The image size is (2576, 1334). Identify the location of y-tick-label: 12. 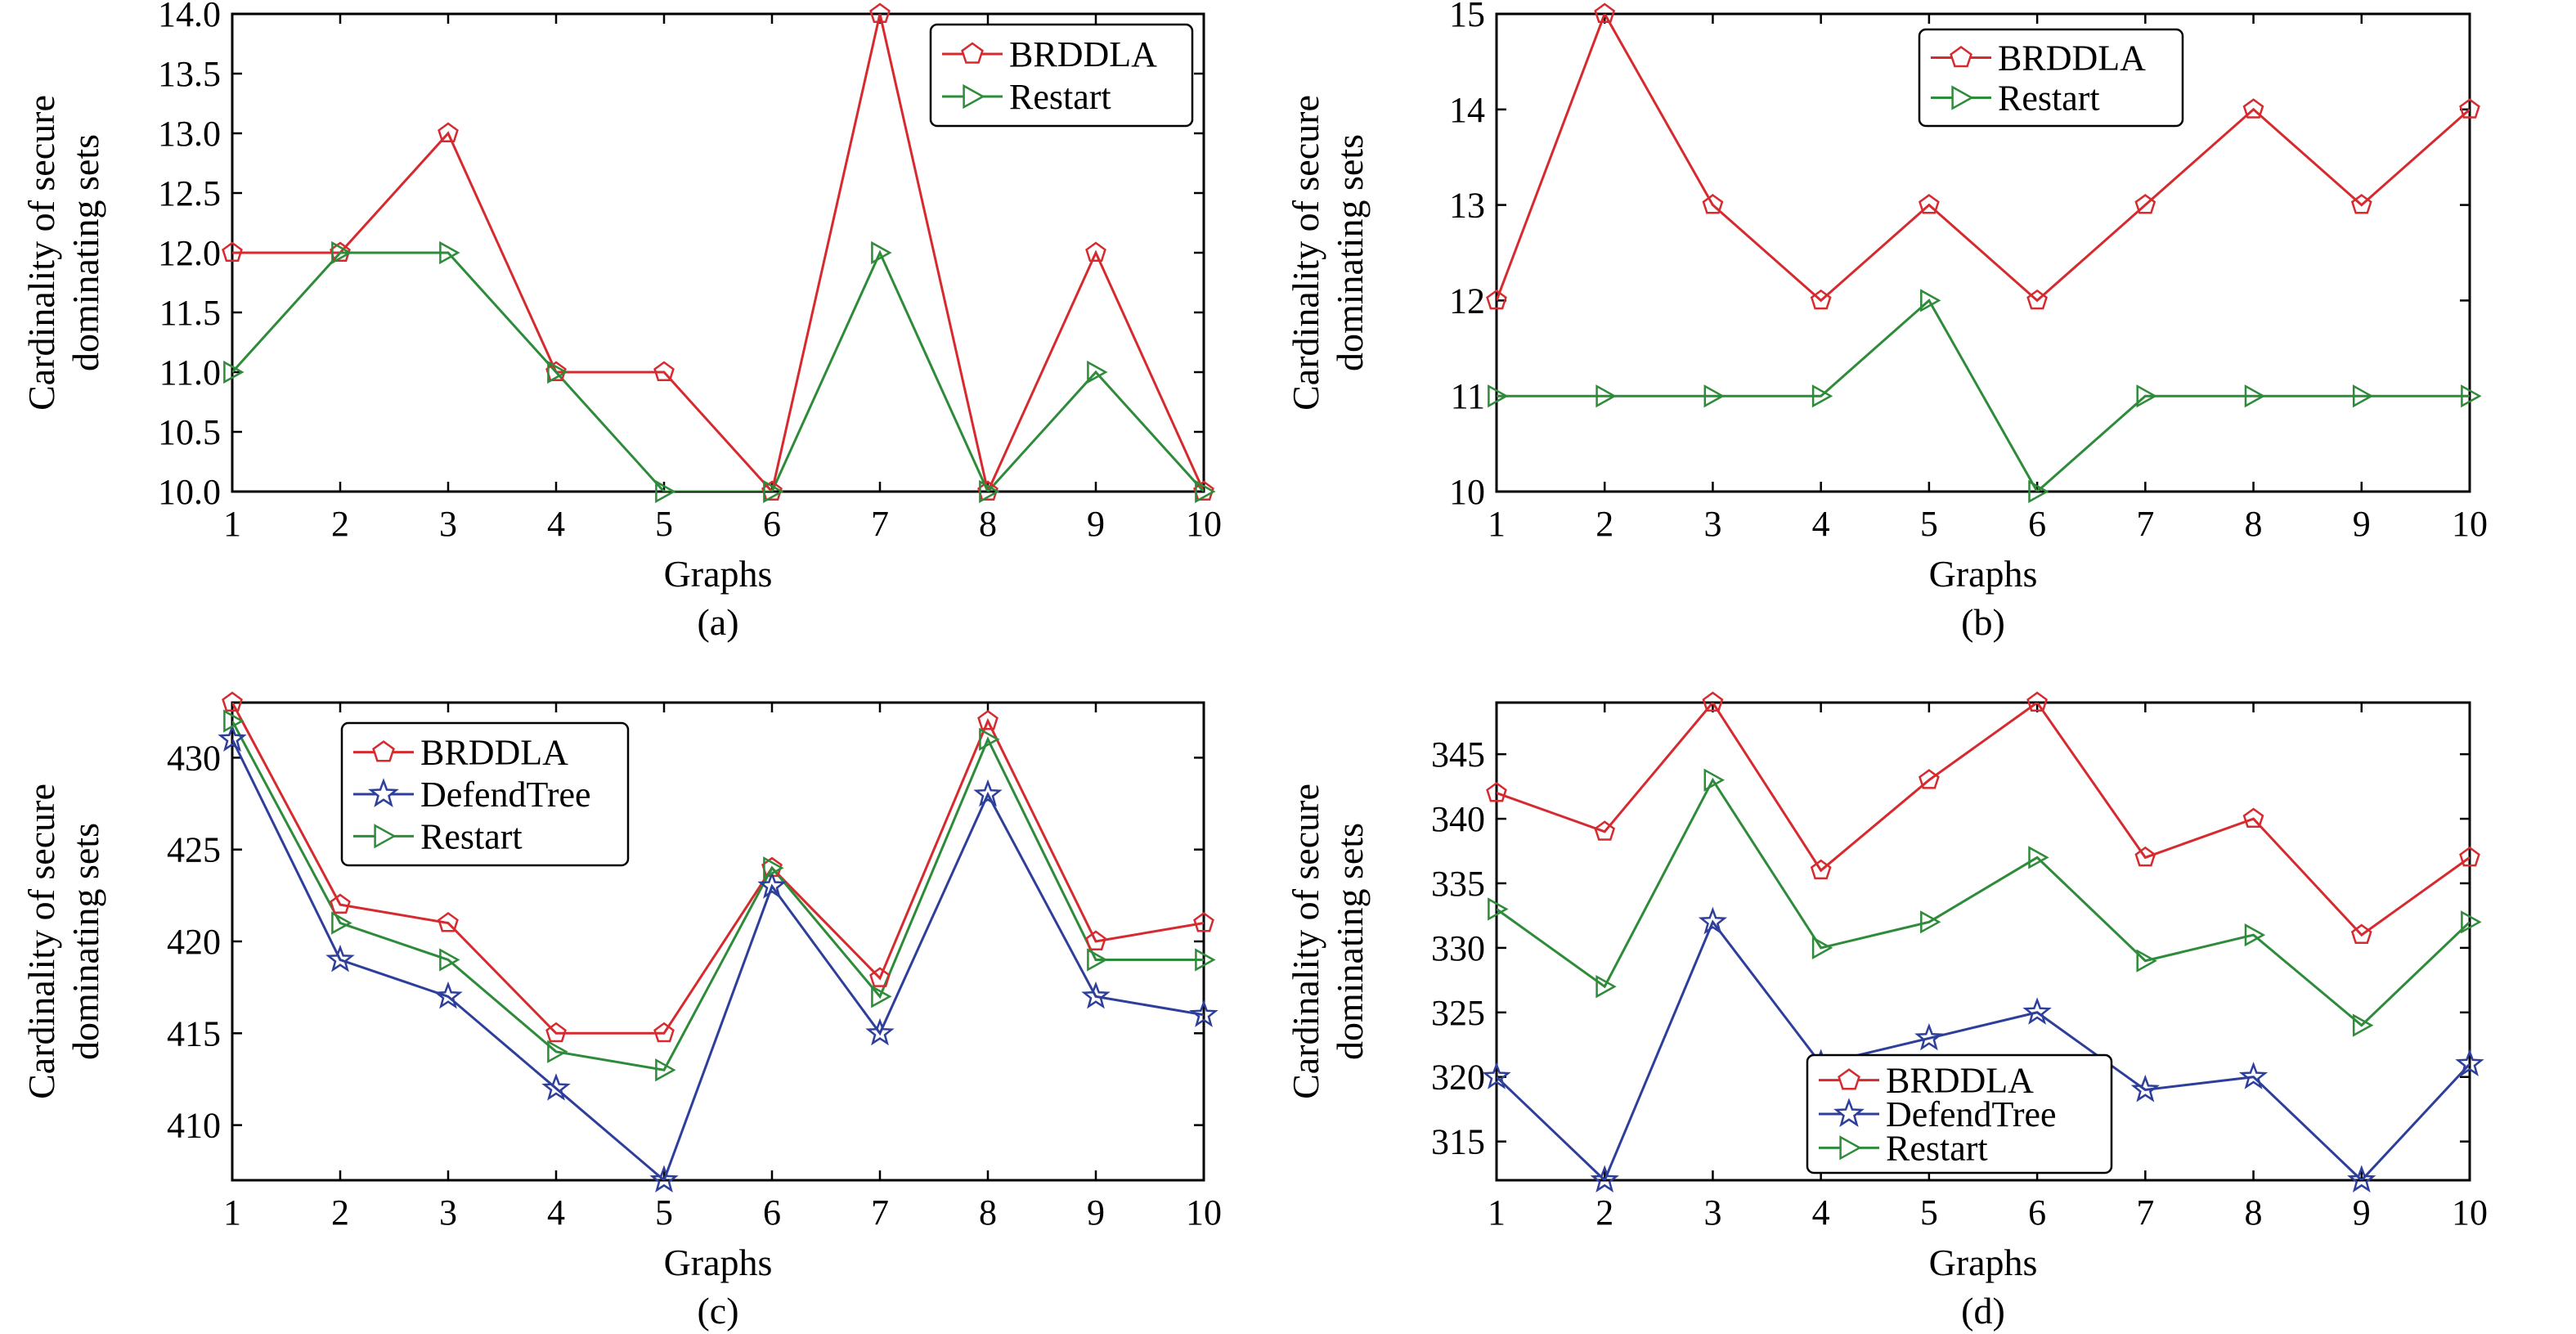
(1467, 301).